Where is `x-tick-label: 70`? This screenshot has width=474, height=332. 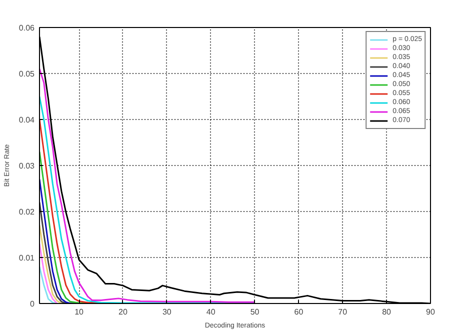 x-tick-label: 70 is located at coordinates (343, 312).